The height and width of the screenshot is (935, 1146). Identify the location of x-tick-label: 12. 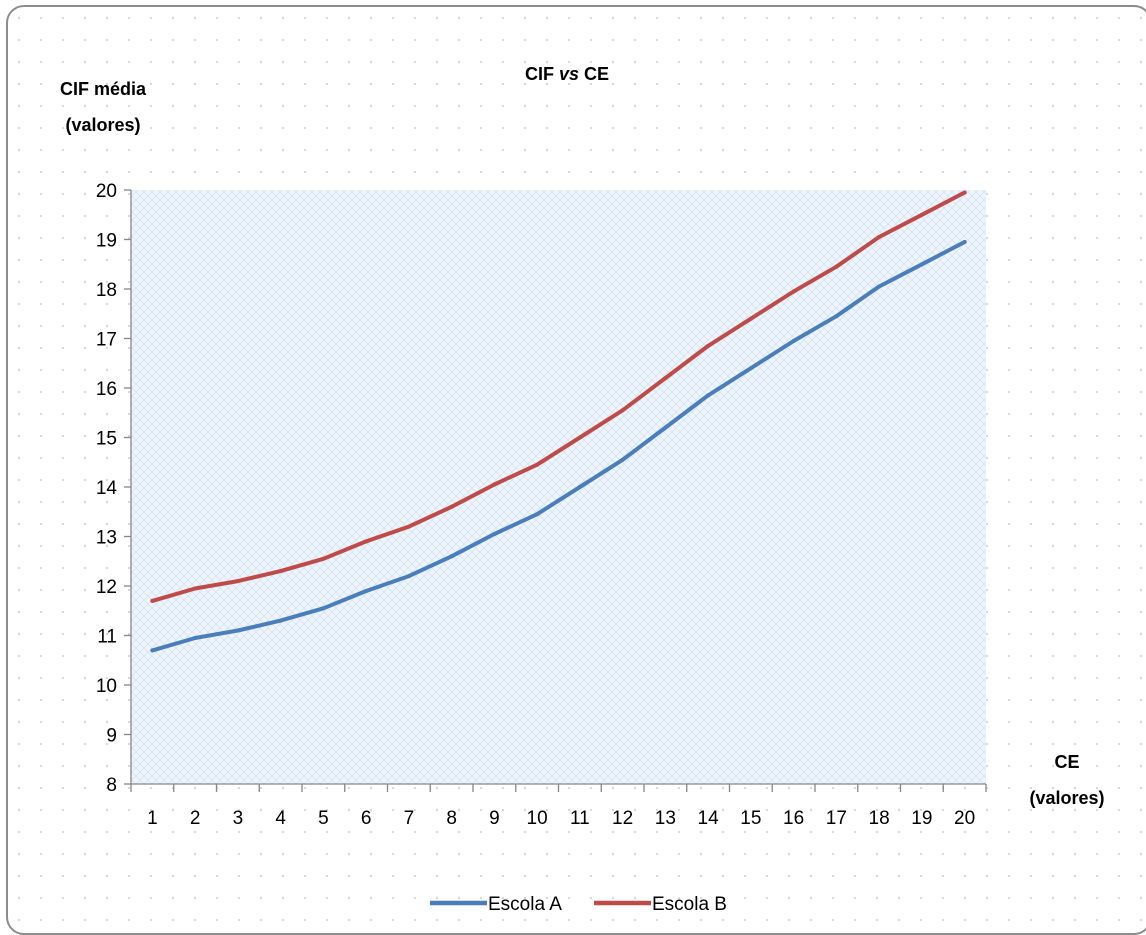
(622, 818).